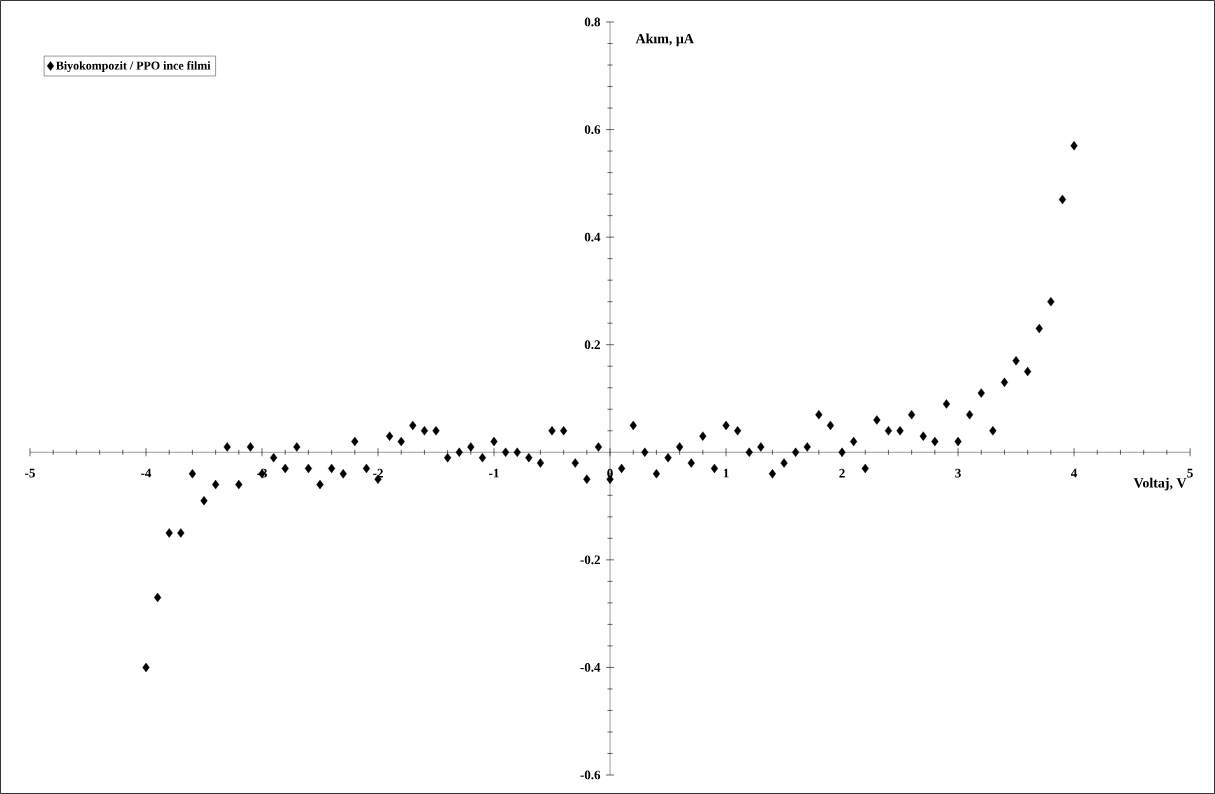 The width and height of the screenshot is (1215, 794). I want to click on y-tick-label: 0.6, so click(592, 129).